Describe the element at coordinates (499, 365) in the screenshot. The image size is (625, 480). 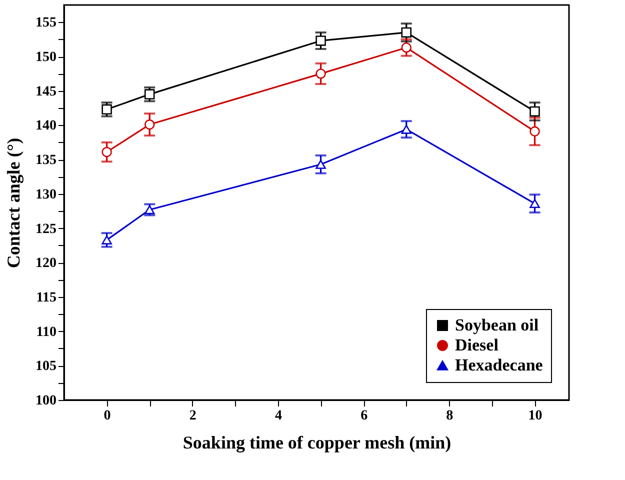
I see `legend-label: Hexadecane` at that location.